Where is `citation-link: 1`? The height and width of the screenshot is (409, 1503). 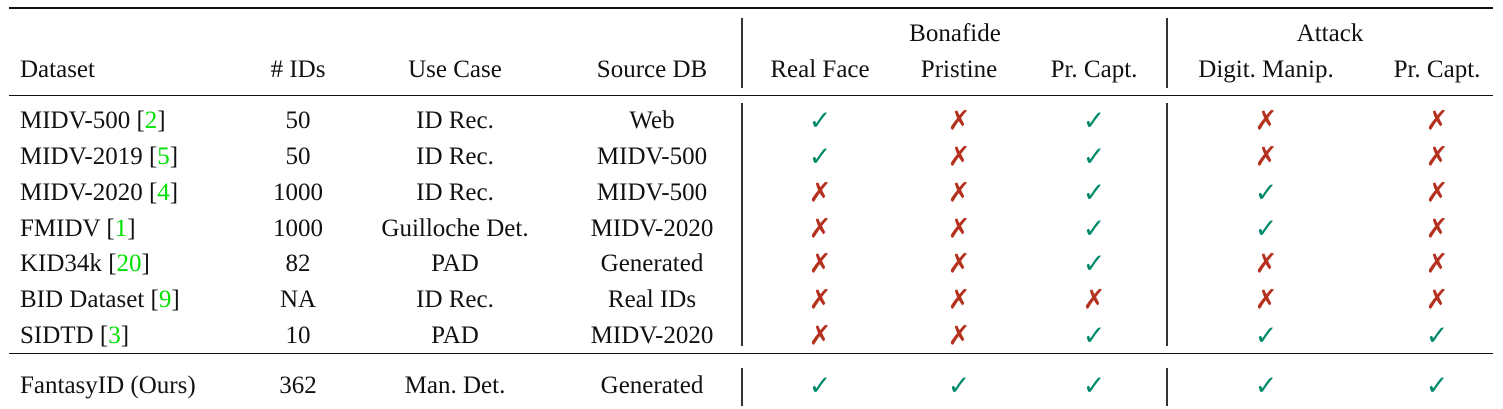
citation-link: 1 is located at coordinates (121, 228).